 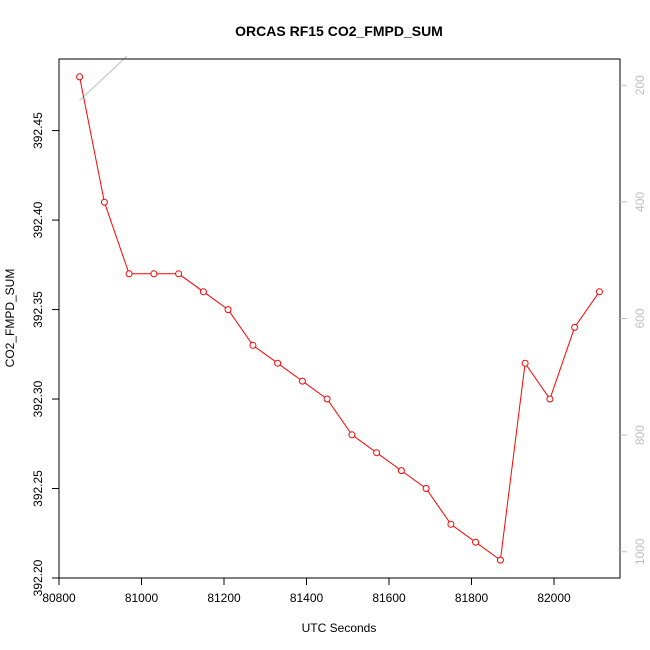 I want to click on x-axis-label: UTC Seconds, so click(x=339, y=628).